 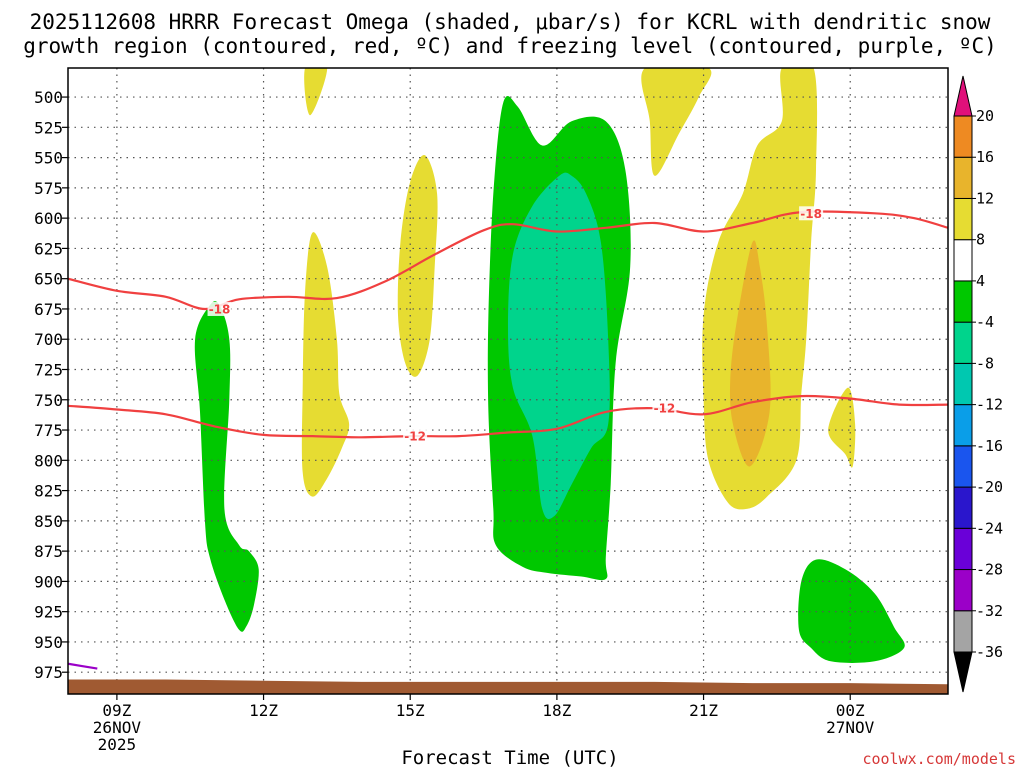 I want to click on colorbar-label--16: -16, so click(x=989, y=446).